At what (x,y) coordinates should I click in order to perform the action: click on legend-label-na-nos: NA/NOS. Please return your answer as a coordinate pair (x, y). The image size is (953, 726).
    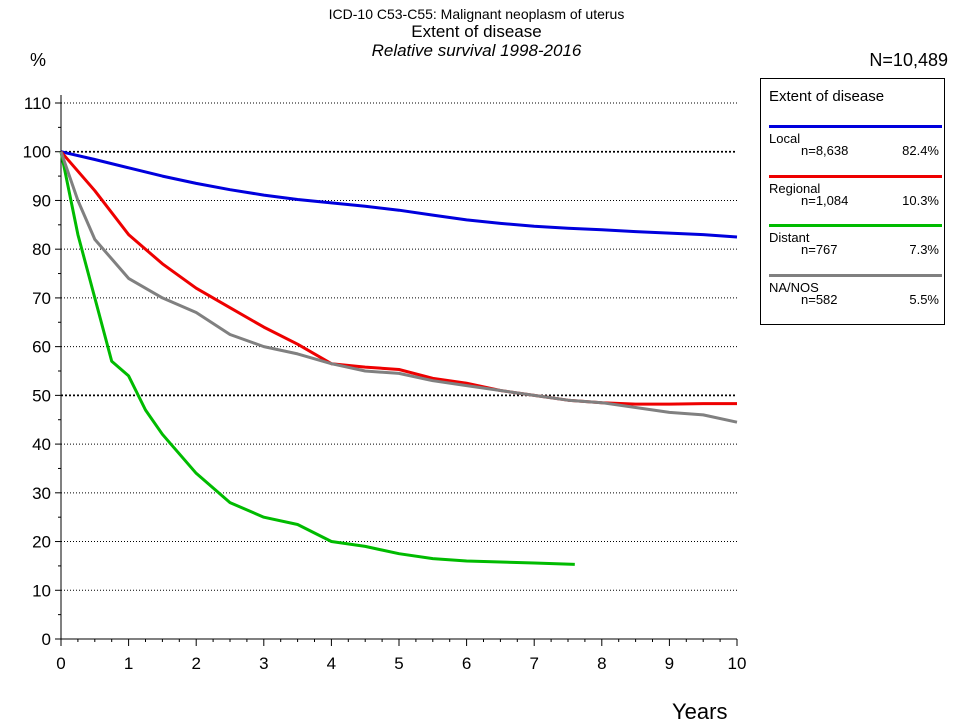
    Looking at the image, I should click on (794, 287).